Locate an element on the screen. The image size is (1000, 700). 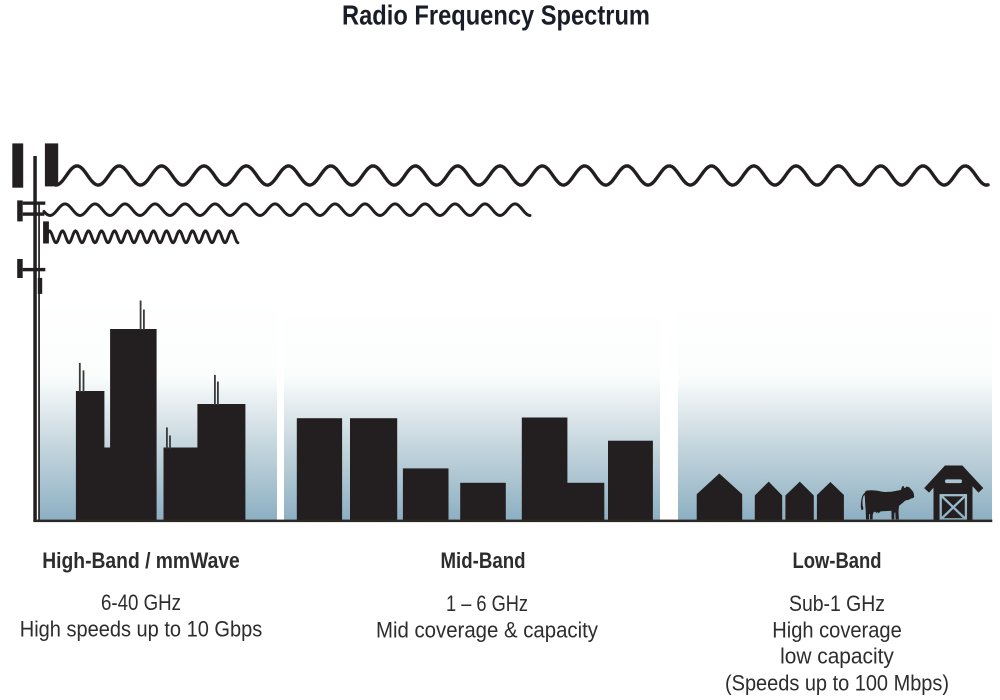
svg-text: Low-Band is located at coordinates (837, 560).